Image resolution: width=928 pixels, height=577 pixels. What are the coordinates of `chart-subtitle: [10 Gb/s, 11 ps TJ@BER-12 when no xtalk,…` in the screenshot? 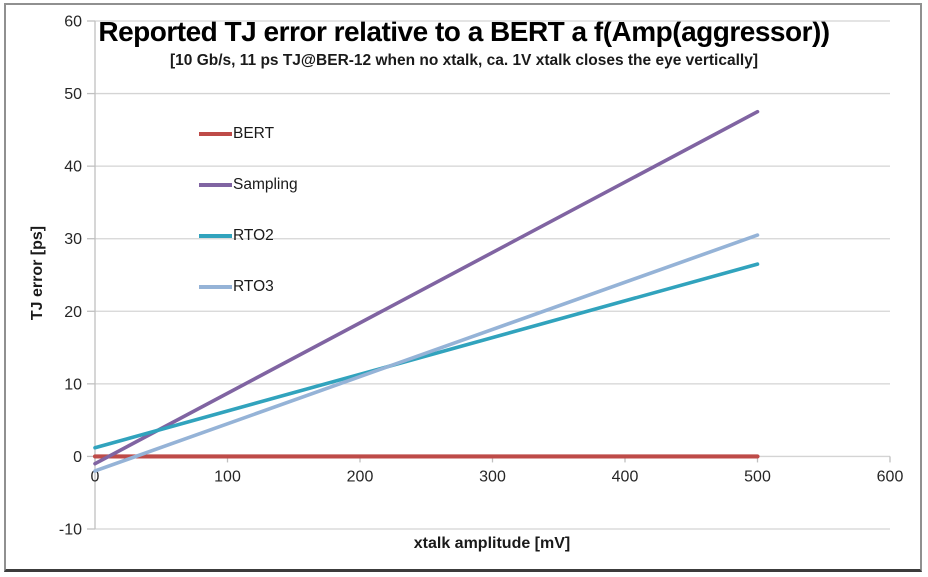 It's located at (464, 60).